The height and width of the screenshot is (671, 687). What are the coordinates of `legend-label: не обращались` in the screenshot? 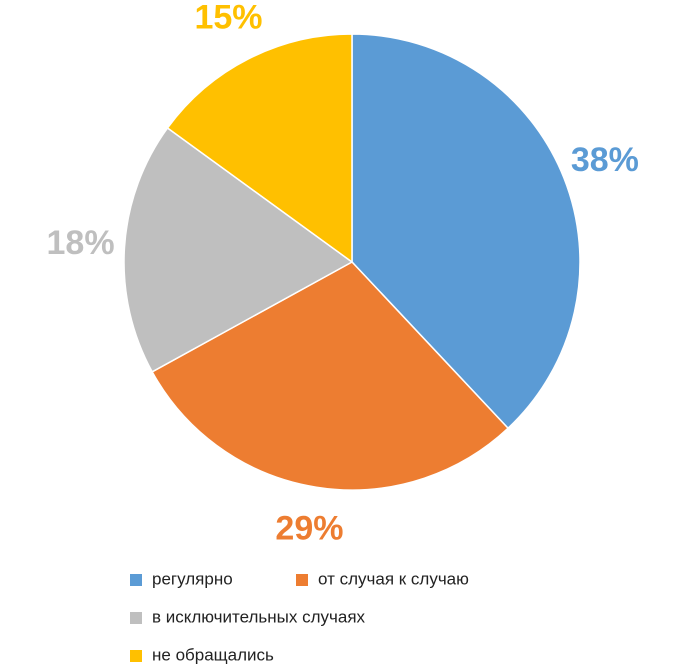 It's located at (213, 654).